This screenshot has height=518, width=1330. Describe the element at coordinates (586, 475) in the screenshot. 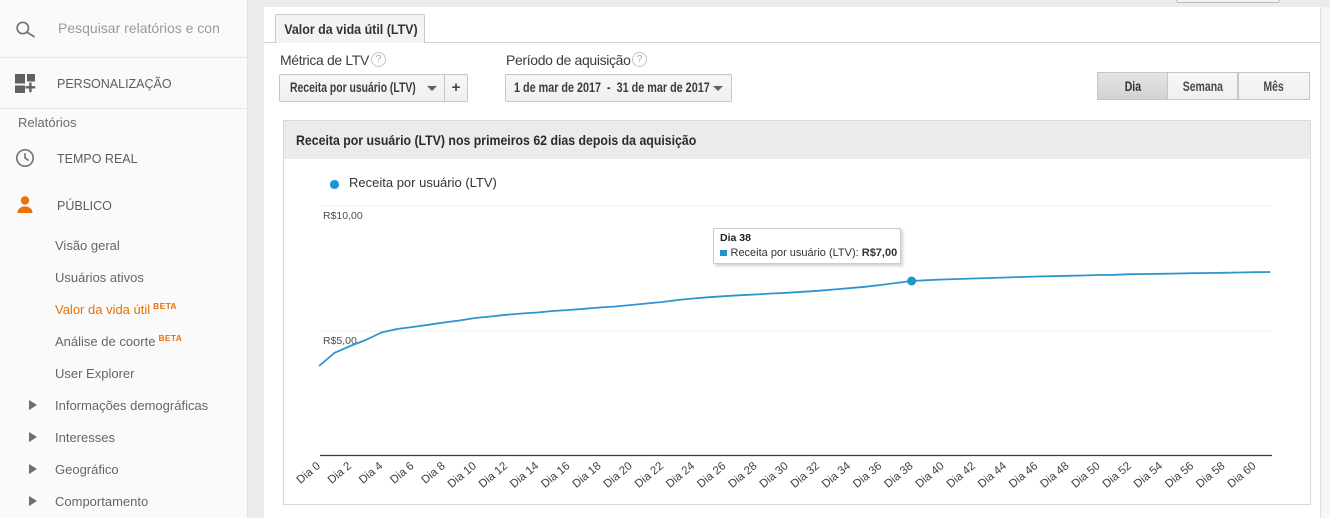

I see `svg-text: Dia 18` at that location.